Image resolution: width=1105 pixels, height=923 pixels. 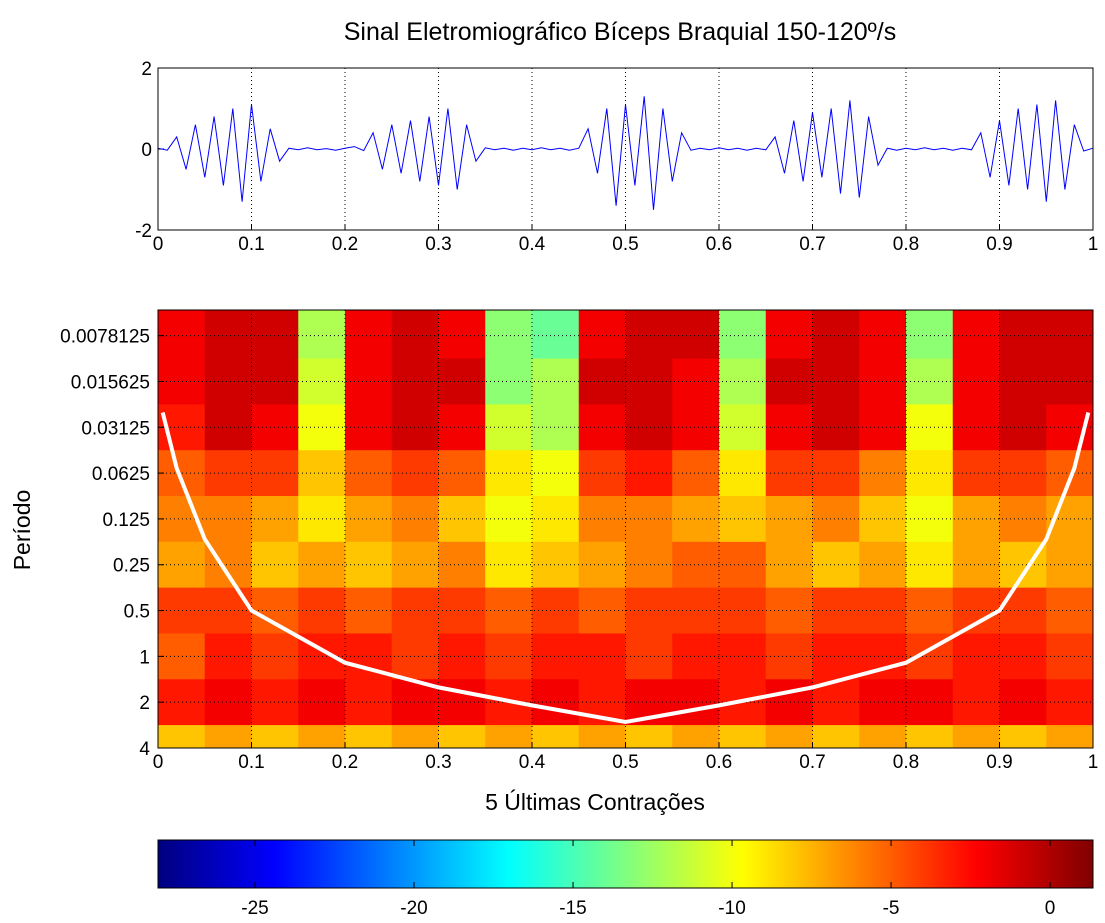 What do you see at coordinates (143, 231) in the screenshot?
I see `y-tick-label: -2` at bounding box center [143, 231].